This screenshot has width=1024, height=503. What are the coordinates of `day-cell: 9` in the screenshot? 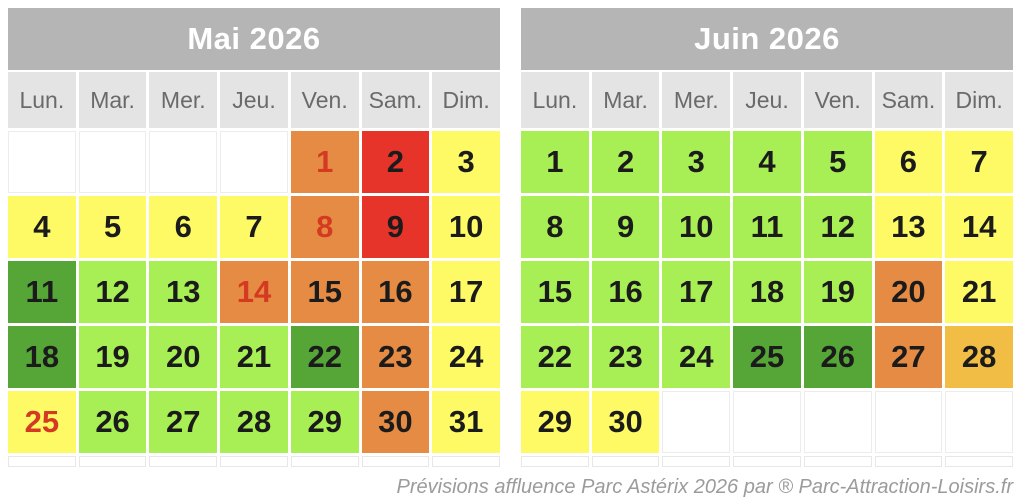 It's located at (395, 227).